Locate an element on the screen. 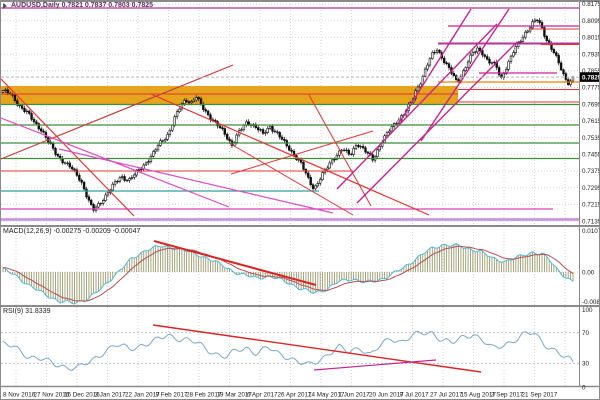  price-axis-label: 0.7375 is located at coordinates (591, 171).